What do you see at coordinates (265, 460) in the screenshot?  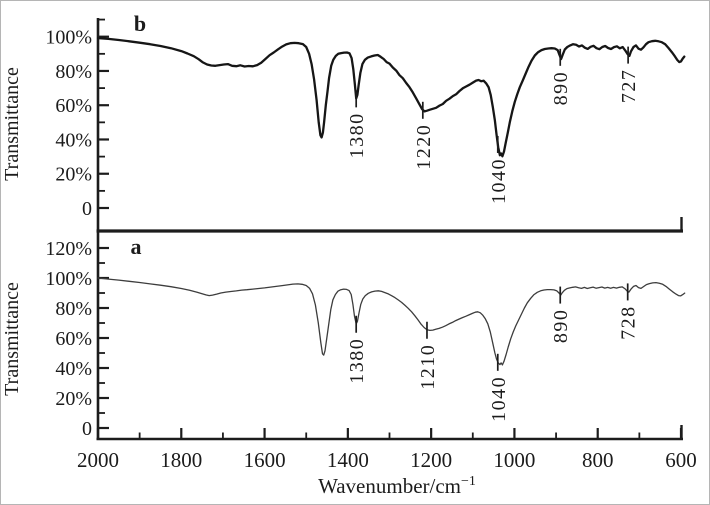 I see `x-tick-label: 1600` at bounding box center [265, 460].